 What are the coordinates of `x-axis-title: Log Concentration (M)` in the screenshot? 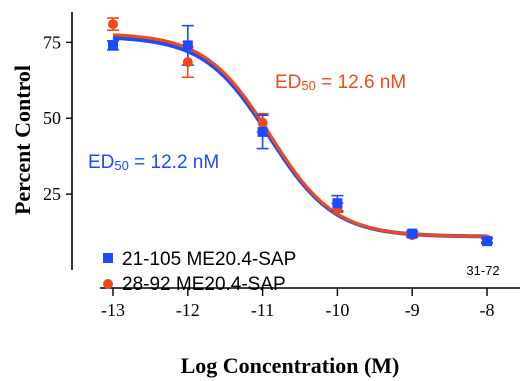 It's located at (290, 365).